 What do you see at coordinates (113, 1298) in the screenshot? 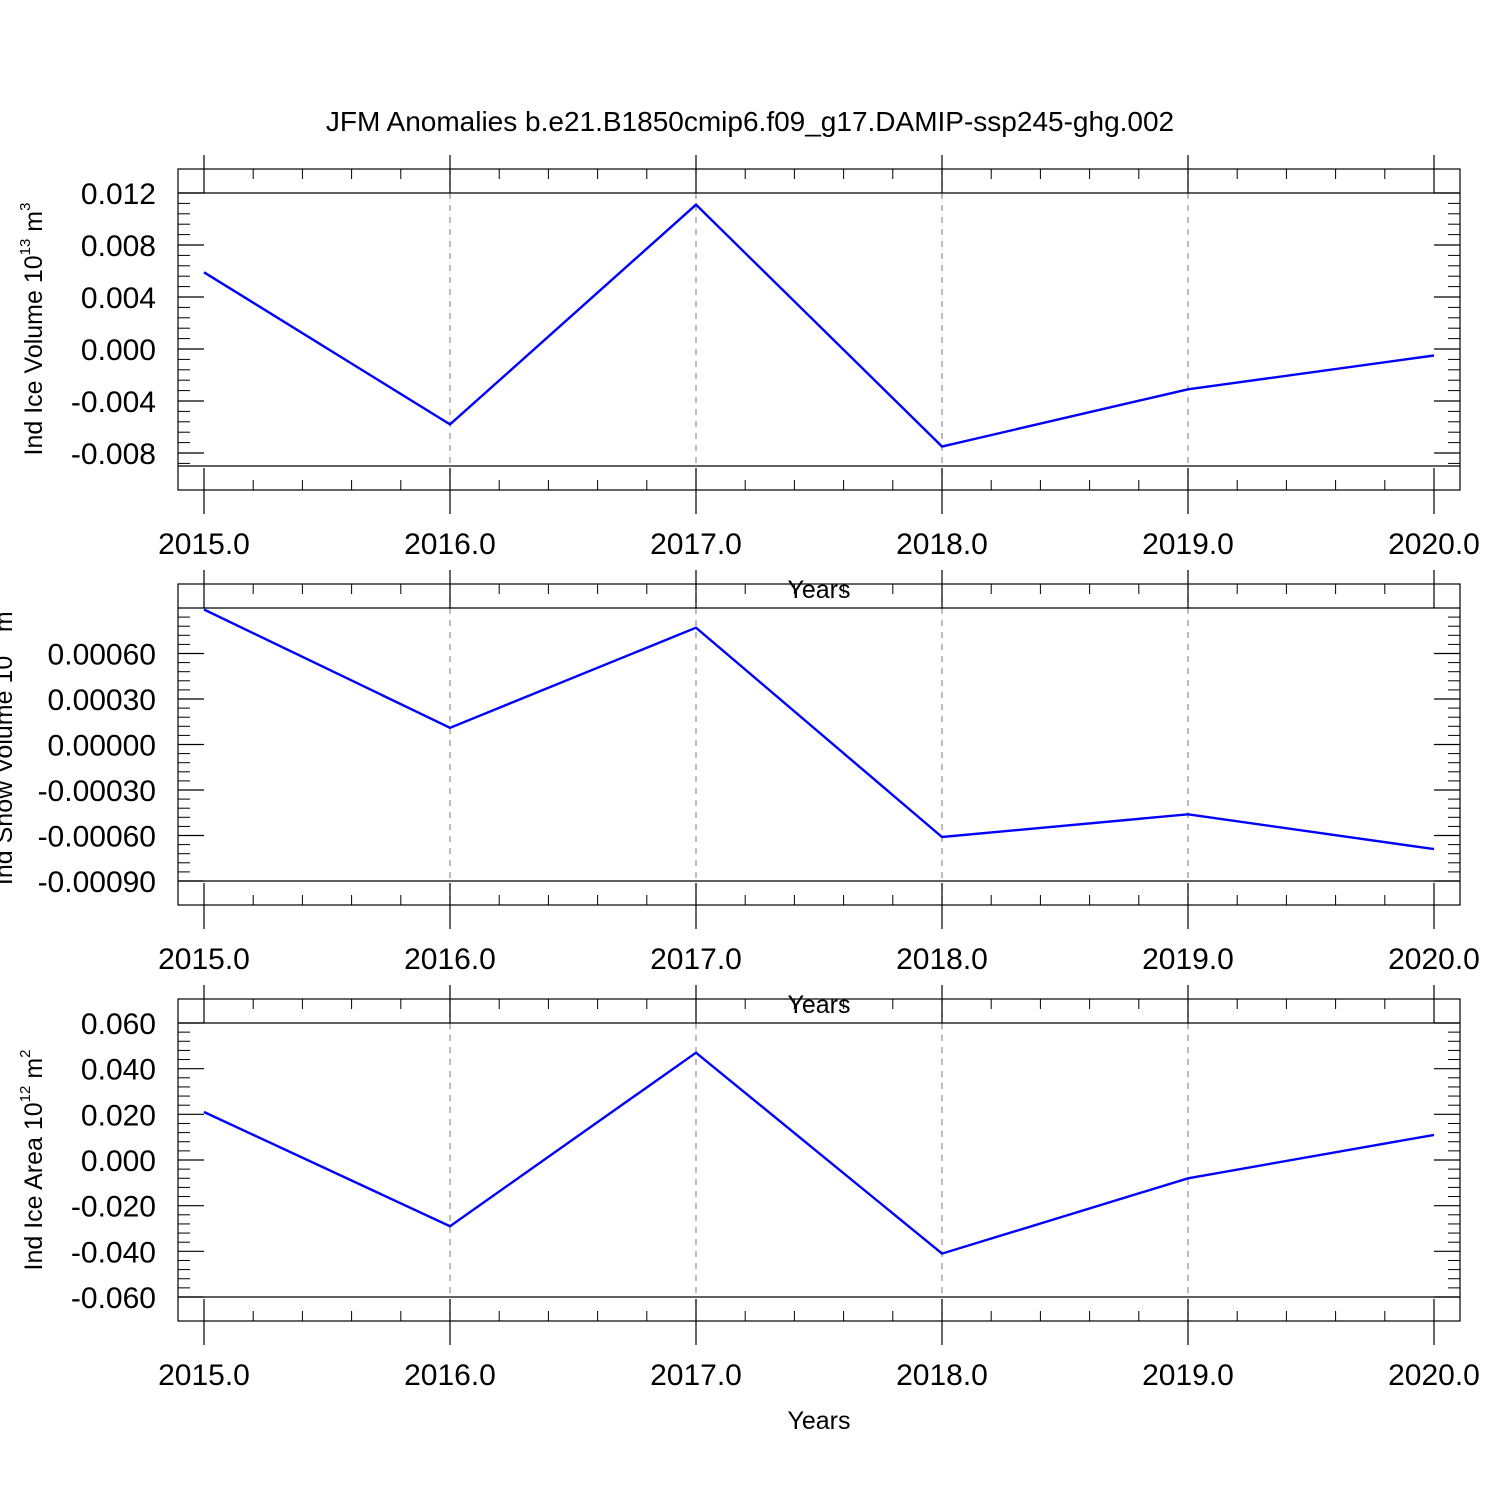
I see `y-tick-label: -0.060` at bounding box center [113, 1298].